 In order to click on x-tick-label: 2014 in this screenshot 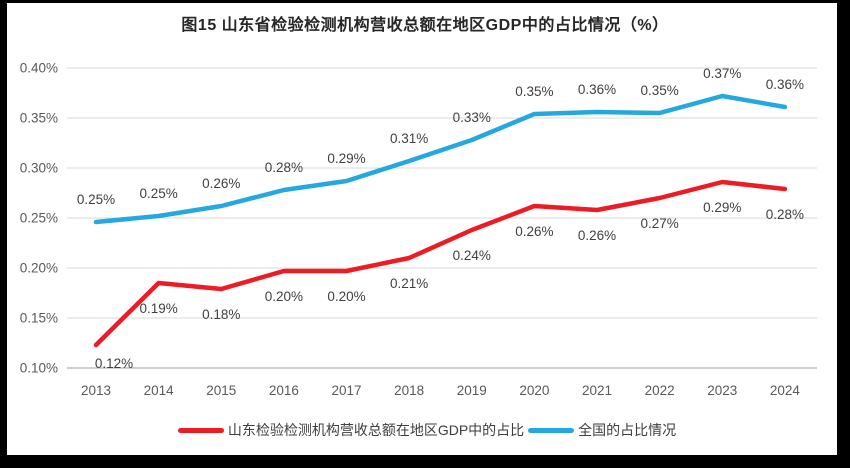, I will do `click(159, 390)`.